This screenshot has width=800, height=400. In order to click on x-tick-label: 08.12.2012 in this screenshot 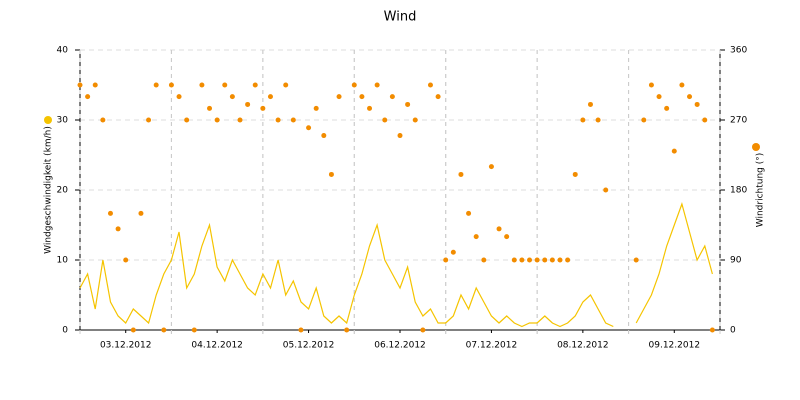, I will do `click(583, 346)`.